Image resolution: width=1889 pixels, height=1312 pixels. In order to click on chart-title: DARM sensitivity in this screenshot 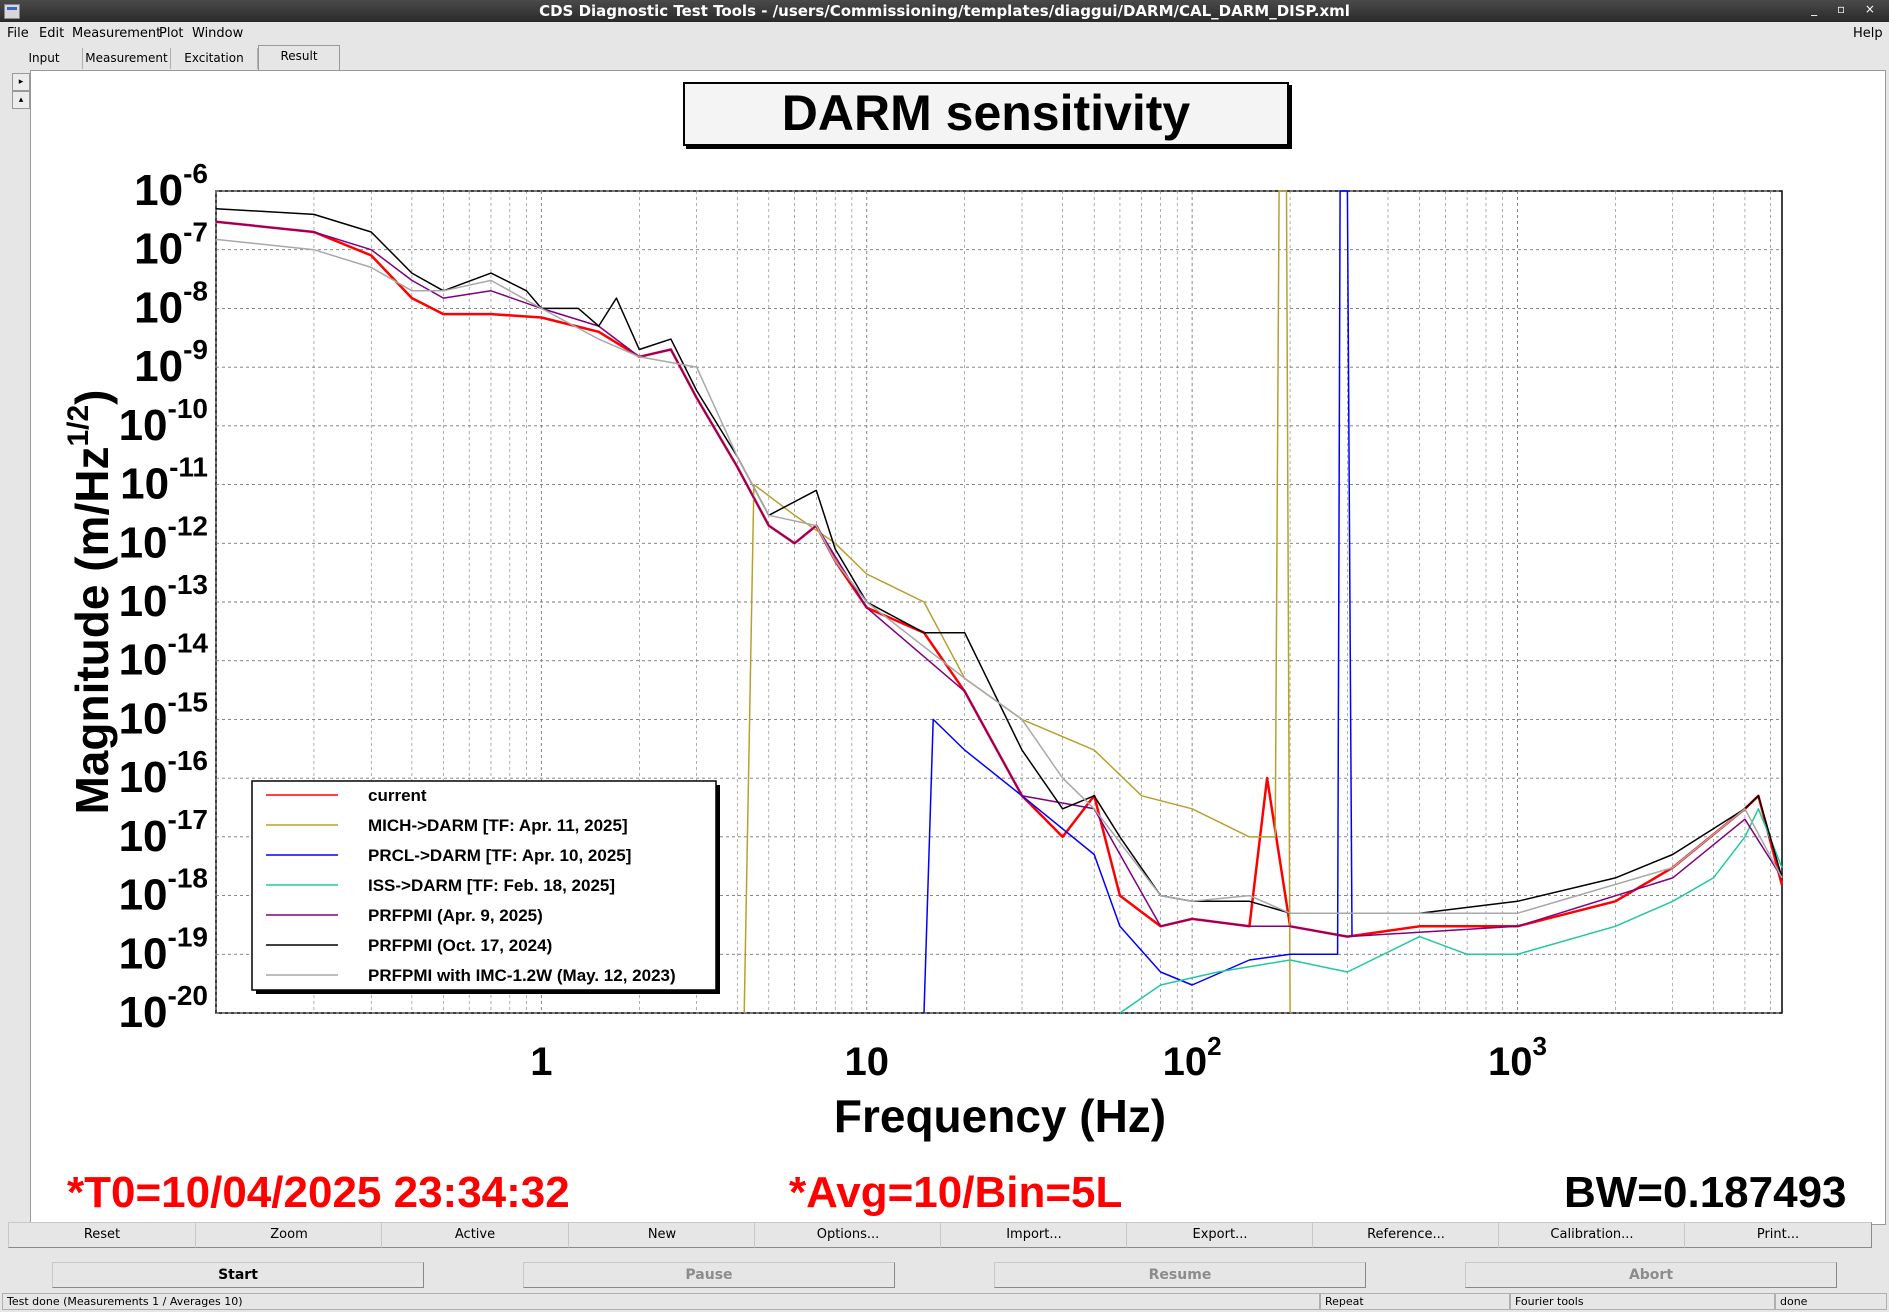, I will do `click(986, 114)`.